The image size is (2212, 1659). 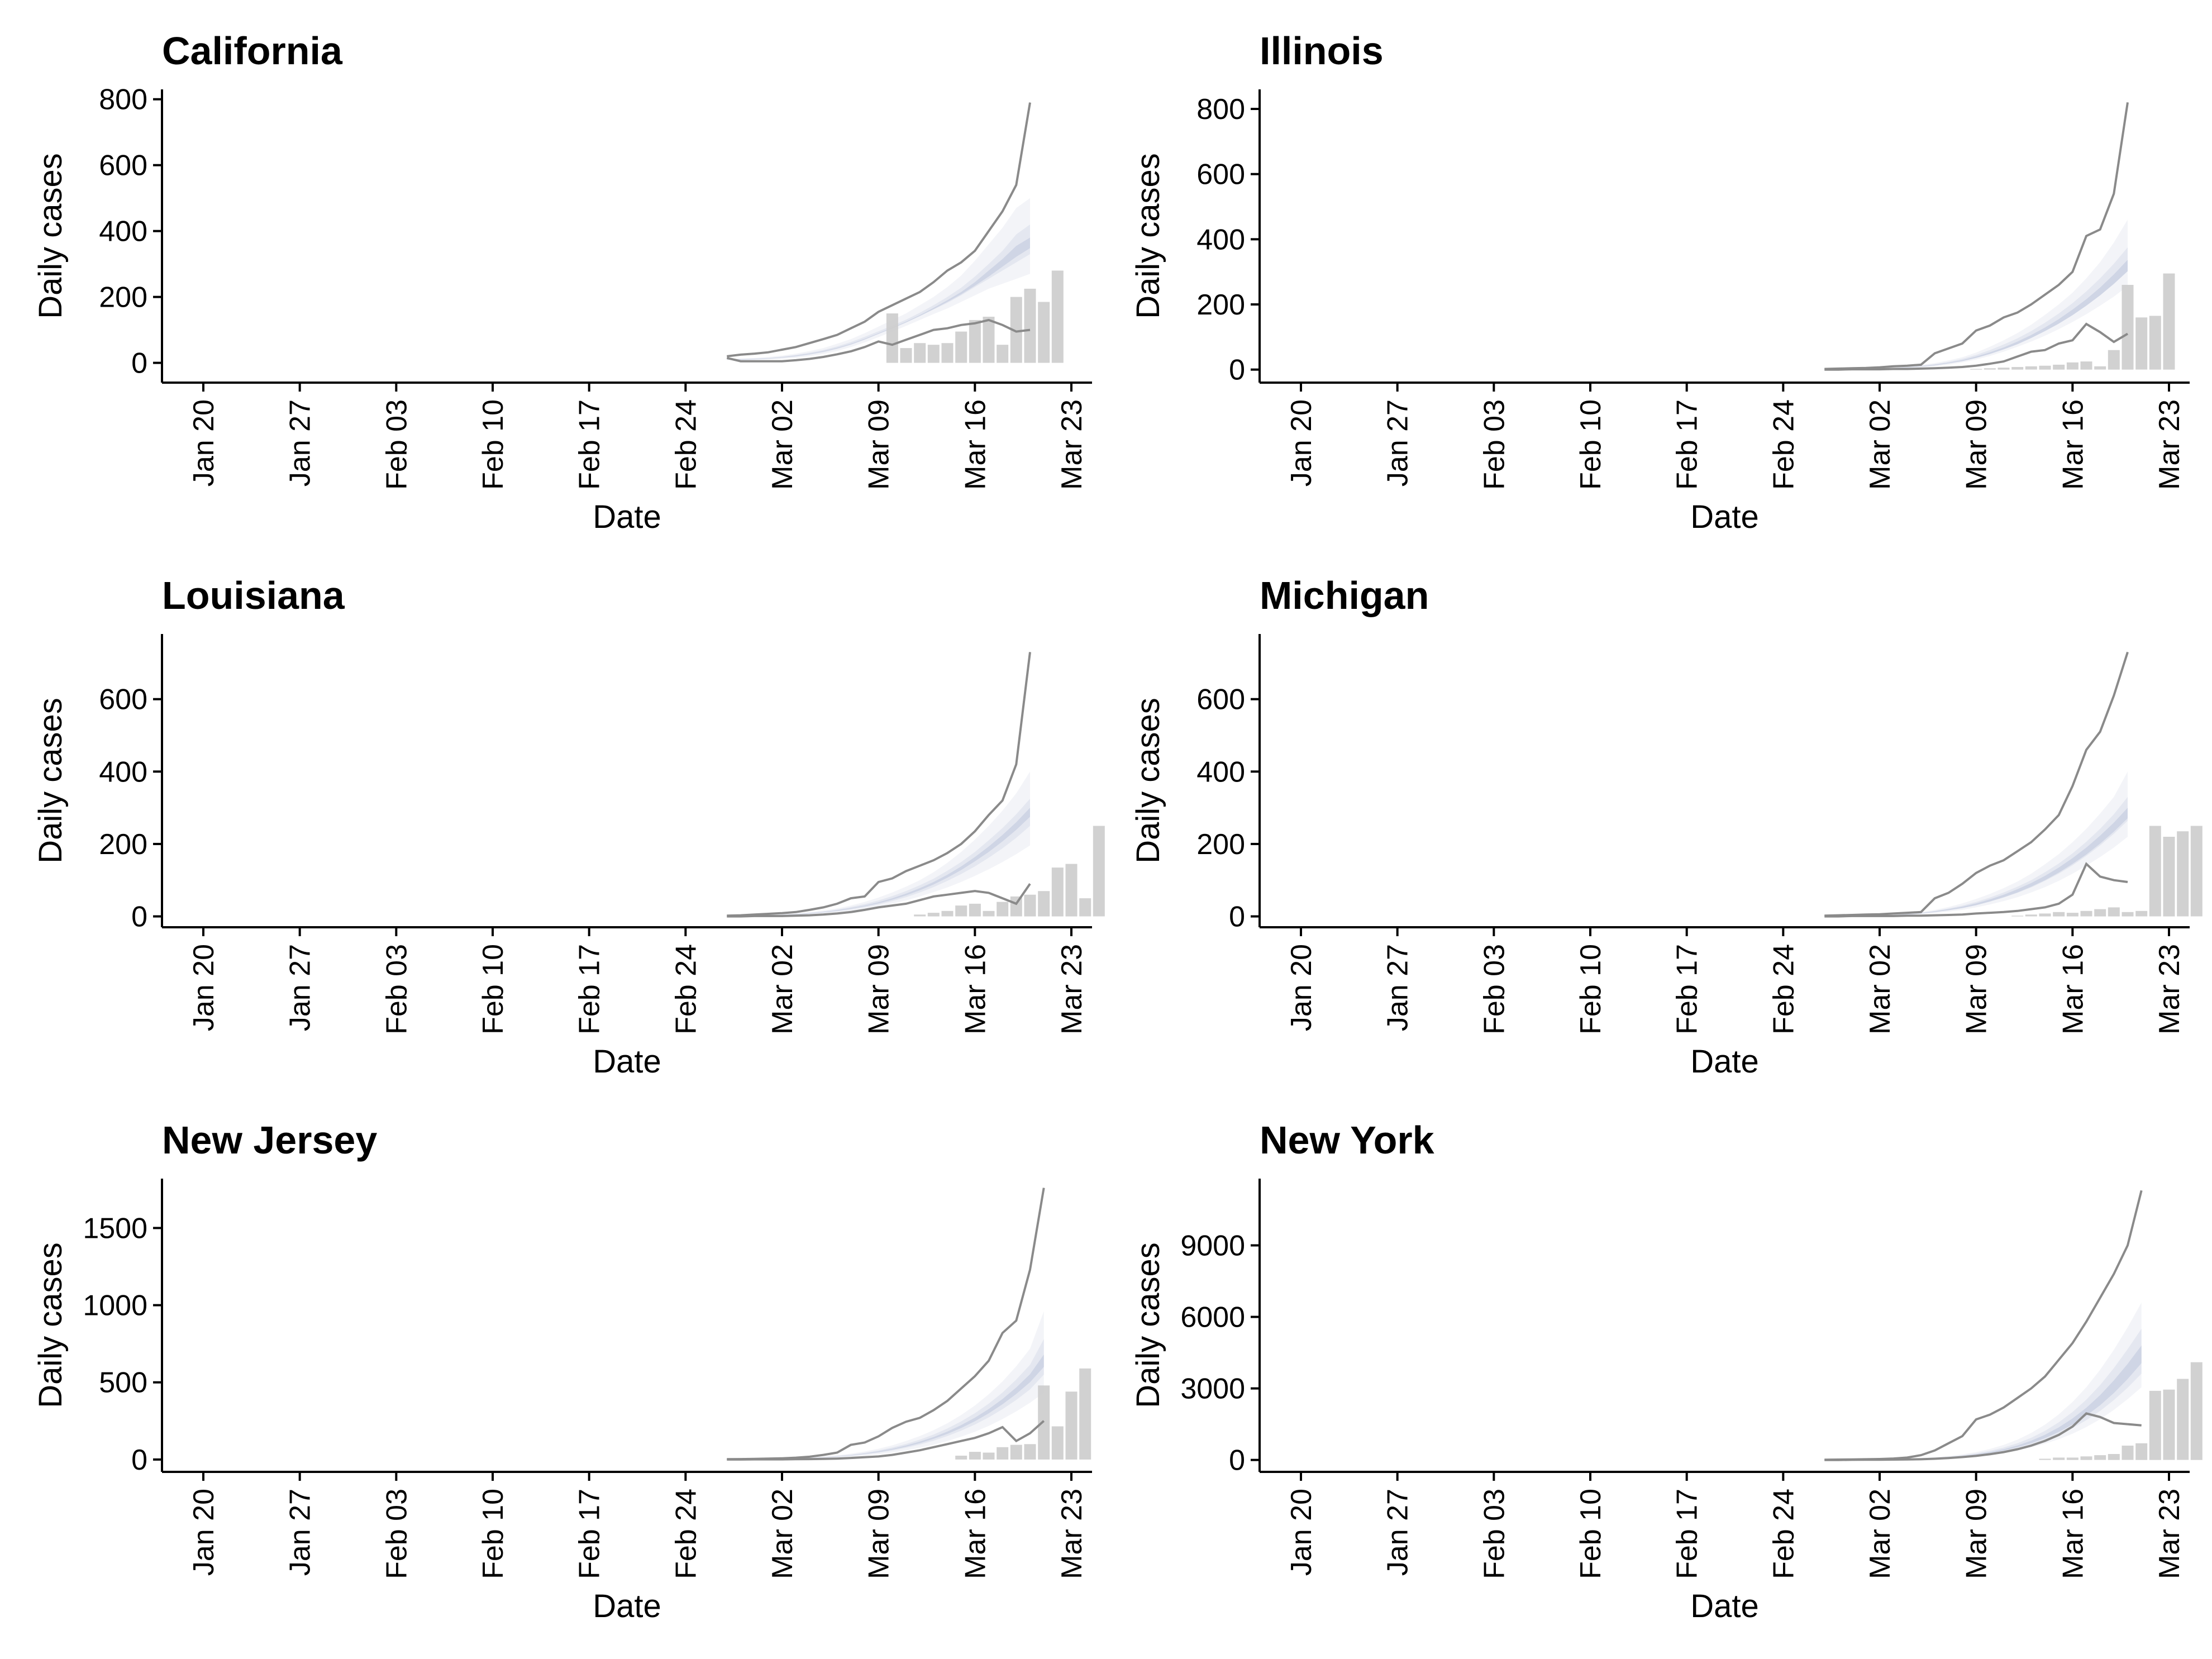 I want to click on y-tick-label: 500, so click(x=123, y=1383).